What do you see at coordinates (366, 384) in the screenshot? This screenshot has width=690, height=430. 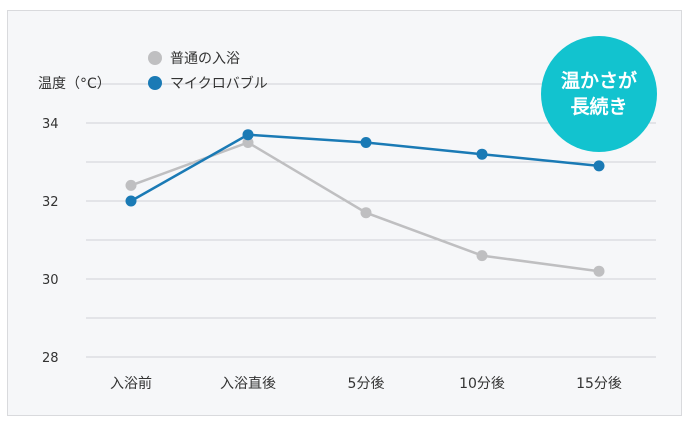 I see `x-tick-label: 5分後` at bounding box center [366, 384].